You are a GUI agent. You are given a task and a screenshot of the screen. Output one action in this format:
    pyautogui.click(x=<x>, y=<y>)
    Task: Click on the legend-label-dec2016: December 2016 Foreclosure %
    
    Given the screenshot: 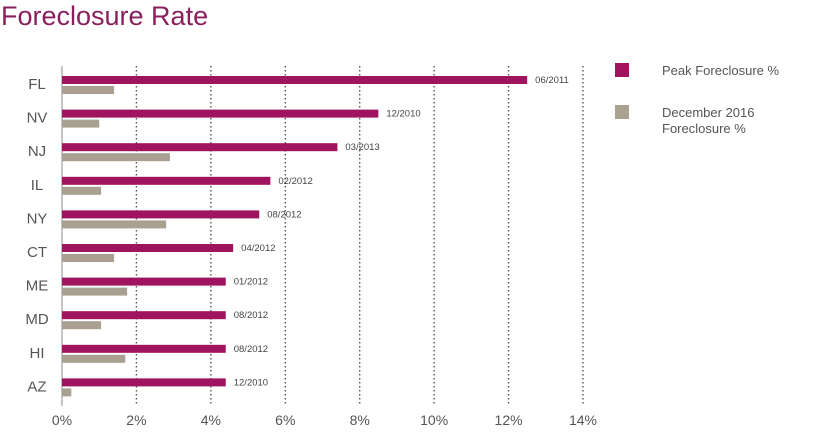 What is the action you would take?
    pyautogui.click(x=708, y=120)
    